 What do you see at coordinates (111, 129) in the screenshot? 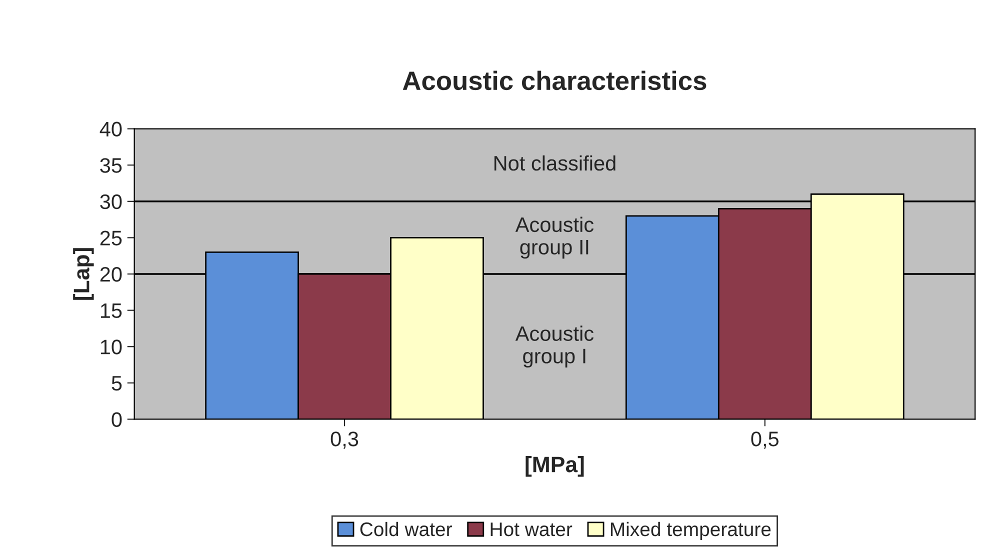
I see `y-tick-label: 40` at bounding box center [111, 129].